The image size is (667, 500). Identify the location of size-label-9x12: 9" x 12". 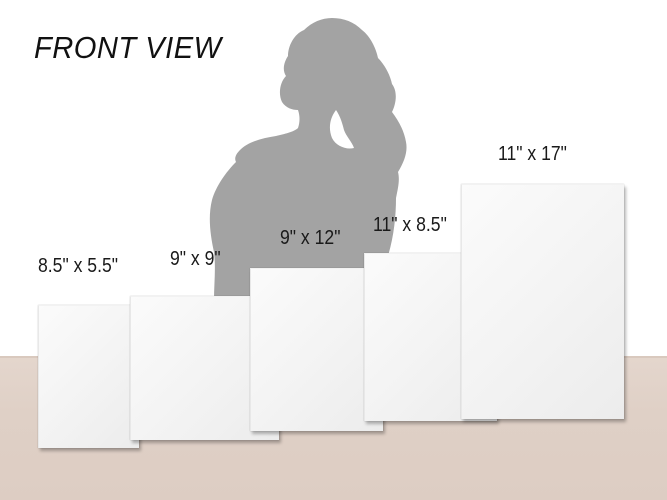
(310, 238).